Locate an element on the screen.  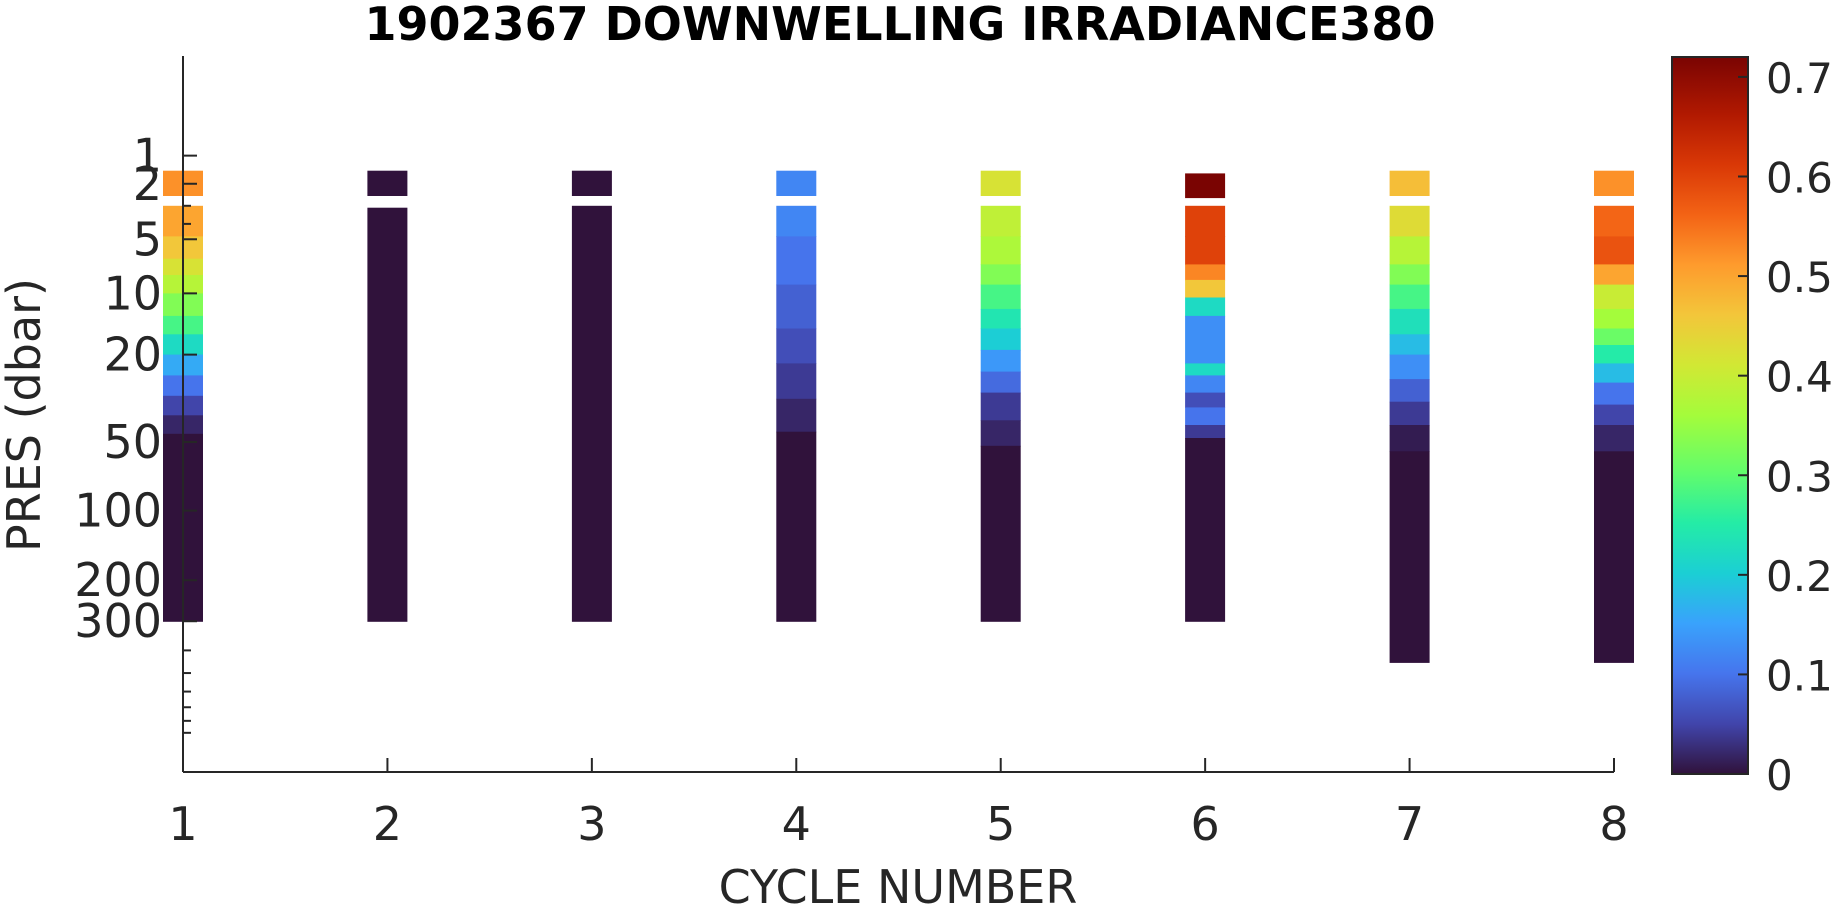
colorbar-tick-label: 0.7 is located at coordinates (1799, 78).